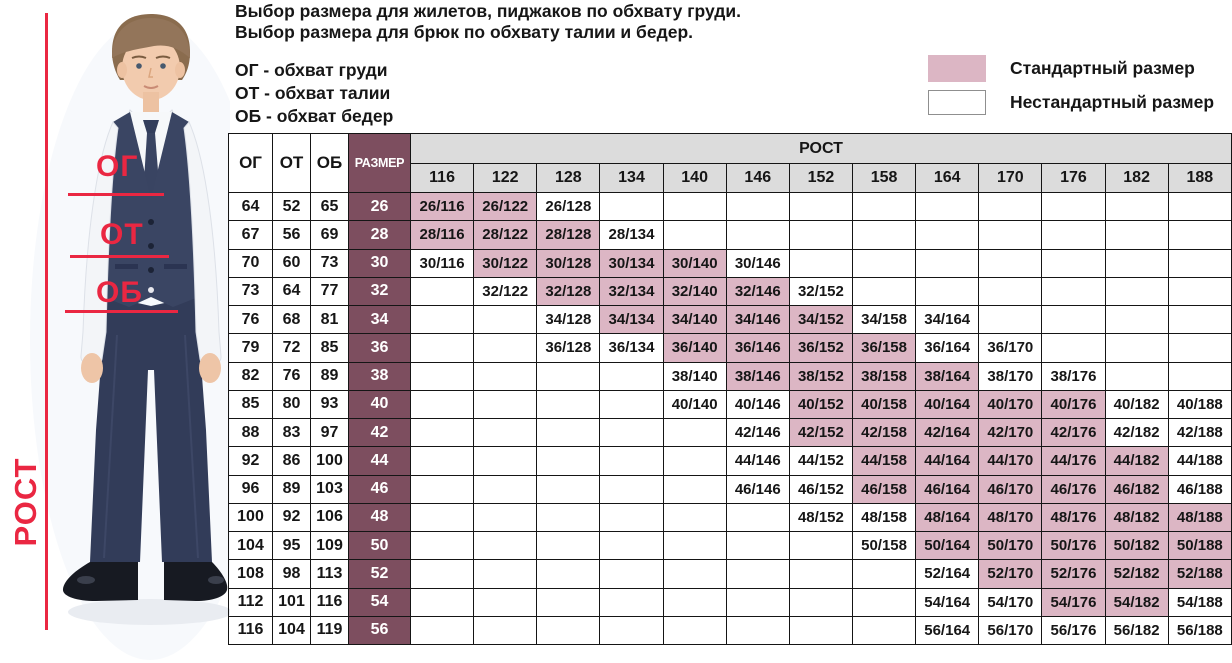 Image resolution: width=1232 pixels, height=663 pixels. What do you see at coordinates (757, 348) in the screenshot?
I see `size-cell-36-146: 36/146` at bounding box center [757, 348].